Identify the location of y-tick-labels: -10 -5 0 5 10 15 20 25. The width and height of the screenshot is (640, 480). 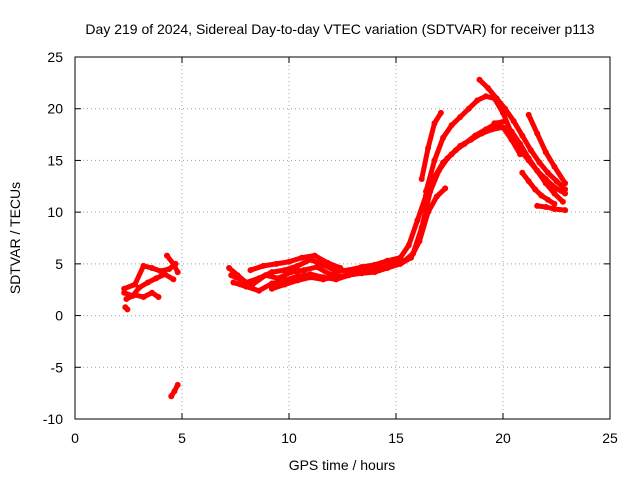
(53, 238).